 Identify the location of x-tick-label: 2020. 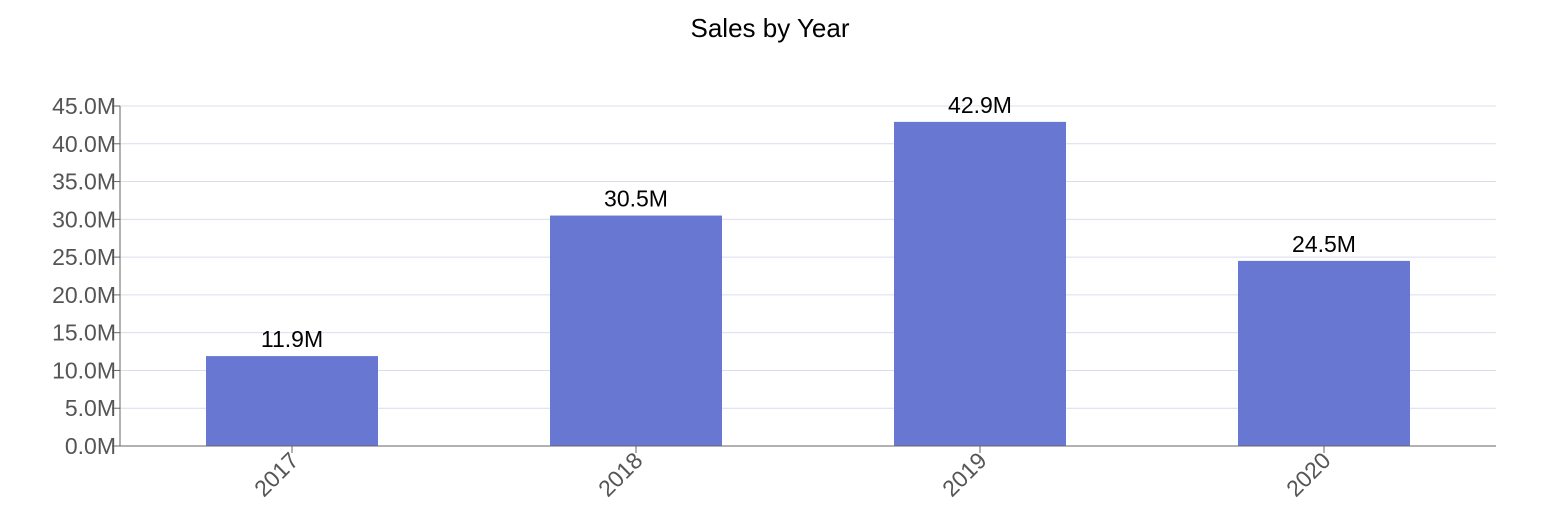
(1308, 474).